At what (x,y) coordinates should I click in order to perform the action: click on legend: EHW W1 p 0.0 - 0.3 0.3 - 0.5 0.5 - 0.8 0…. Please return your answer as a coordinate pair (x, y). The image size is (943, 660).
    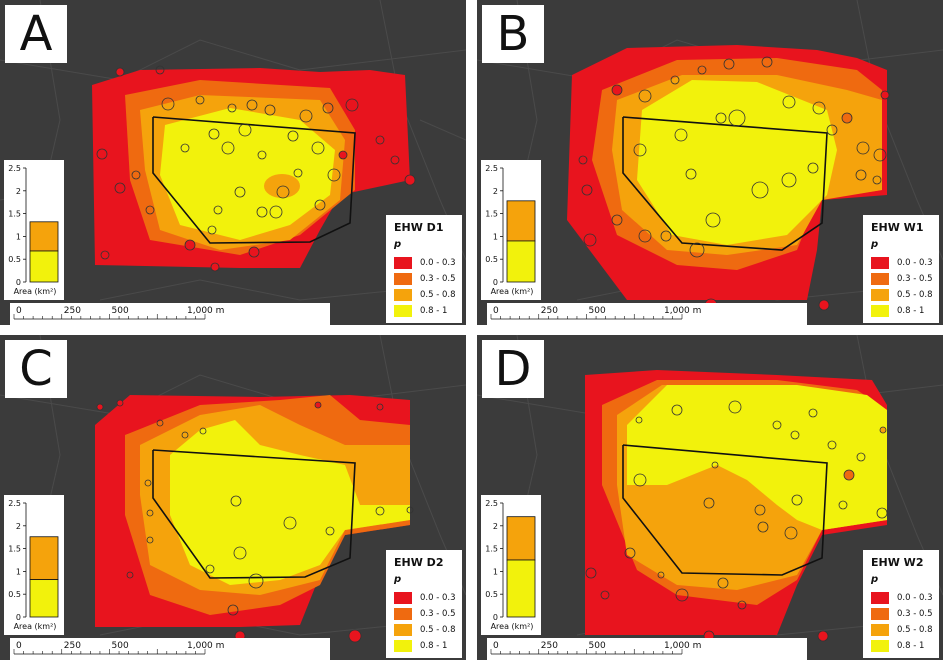
    Looking at the image, I should click on (901, 269).